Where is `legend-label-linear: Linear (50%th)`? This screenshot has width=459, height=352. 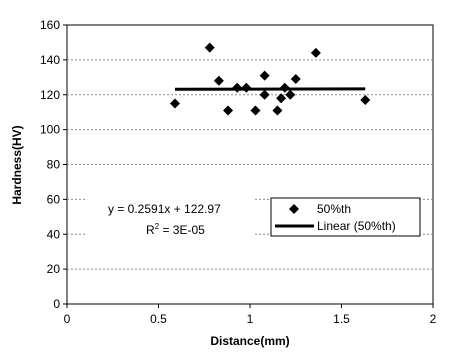 legend-label-linear: Linear (50%th) is located at coordinates (356, 226).